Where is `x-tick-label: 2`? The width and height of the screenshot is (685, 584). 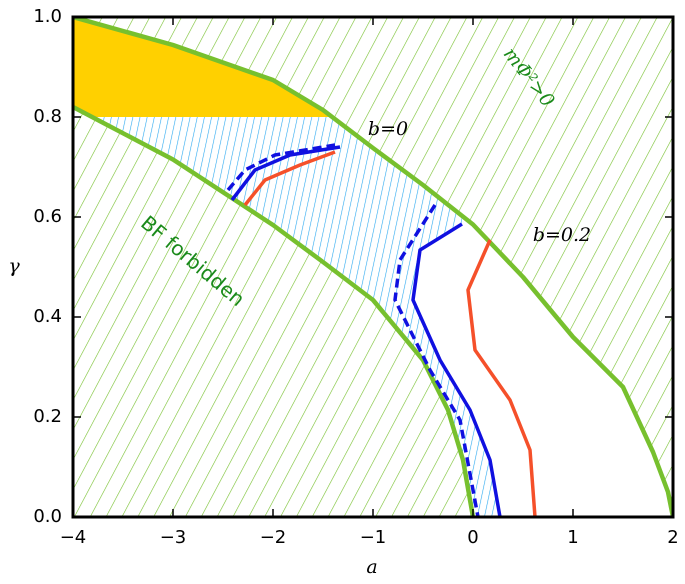
x-tick-label: 2 is located at coordinates (672, 537).